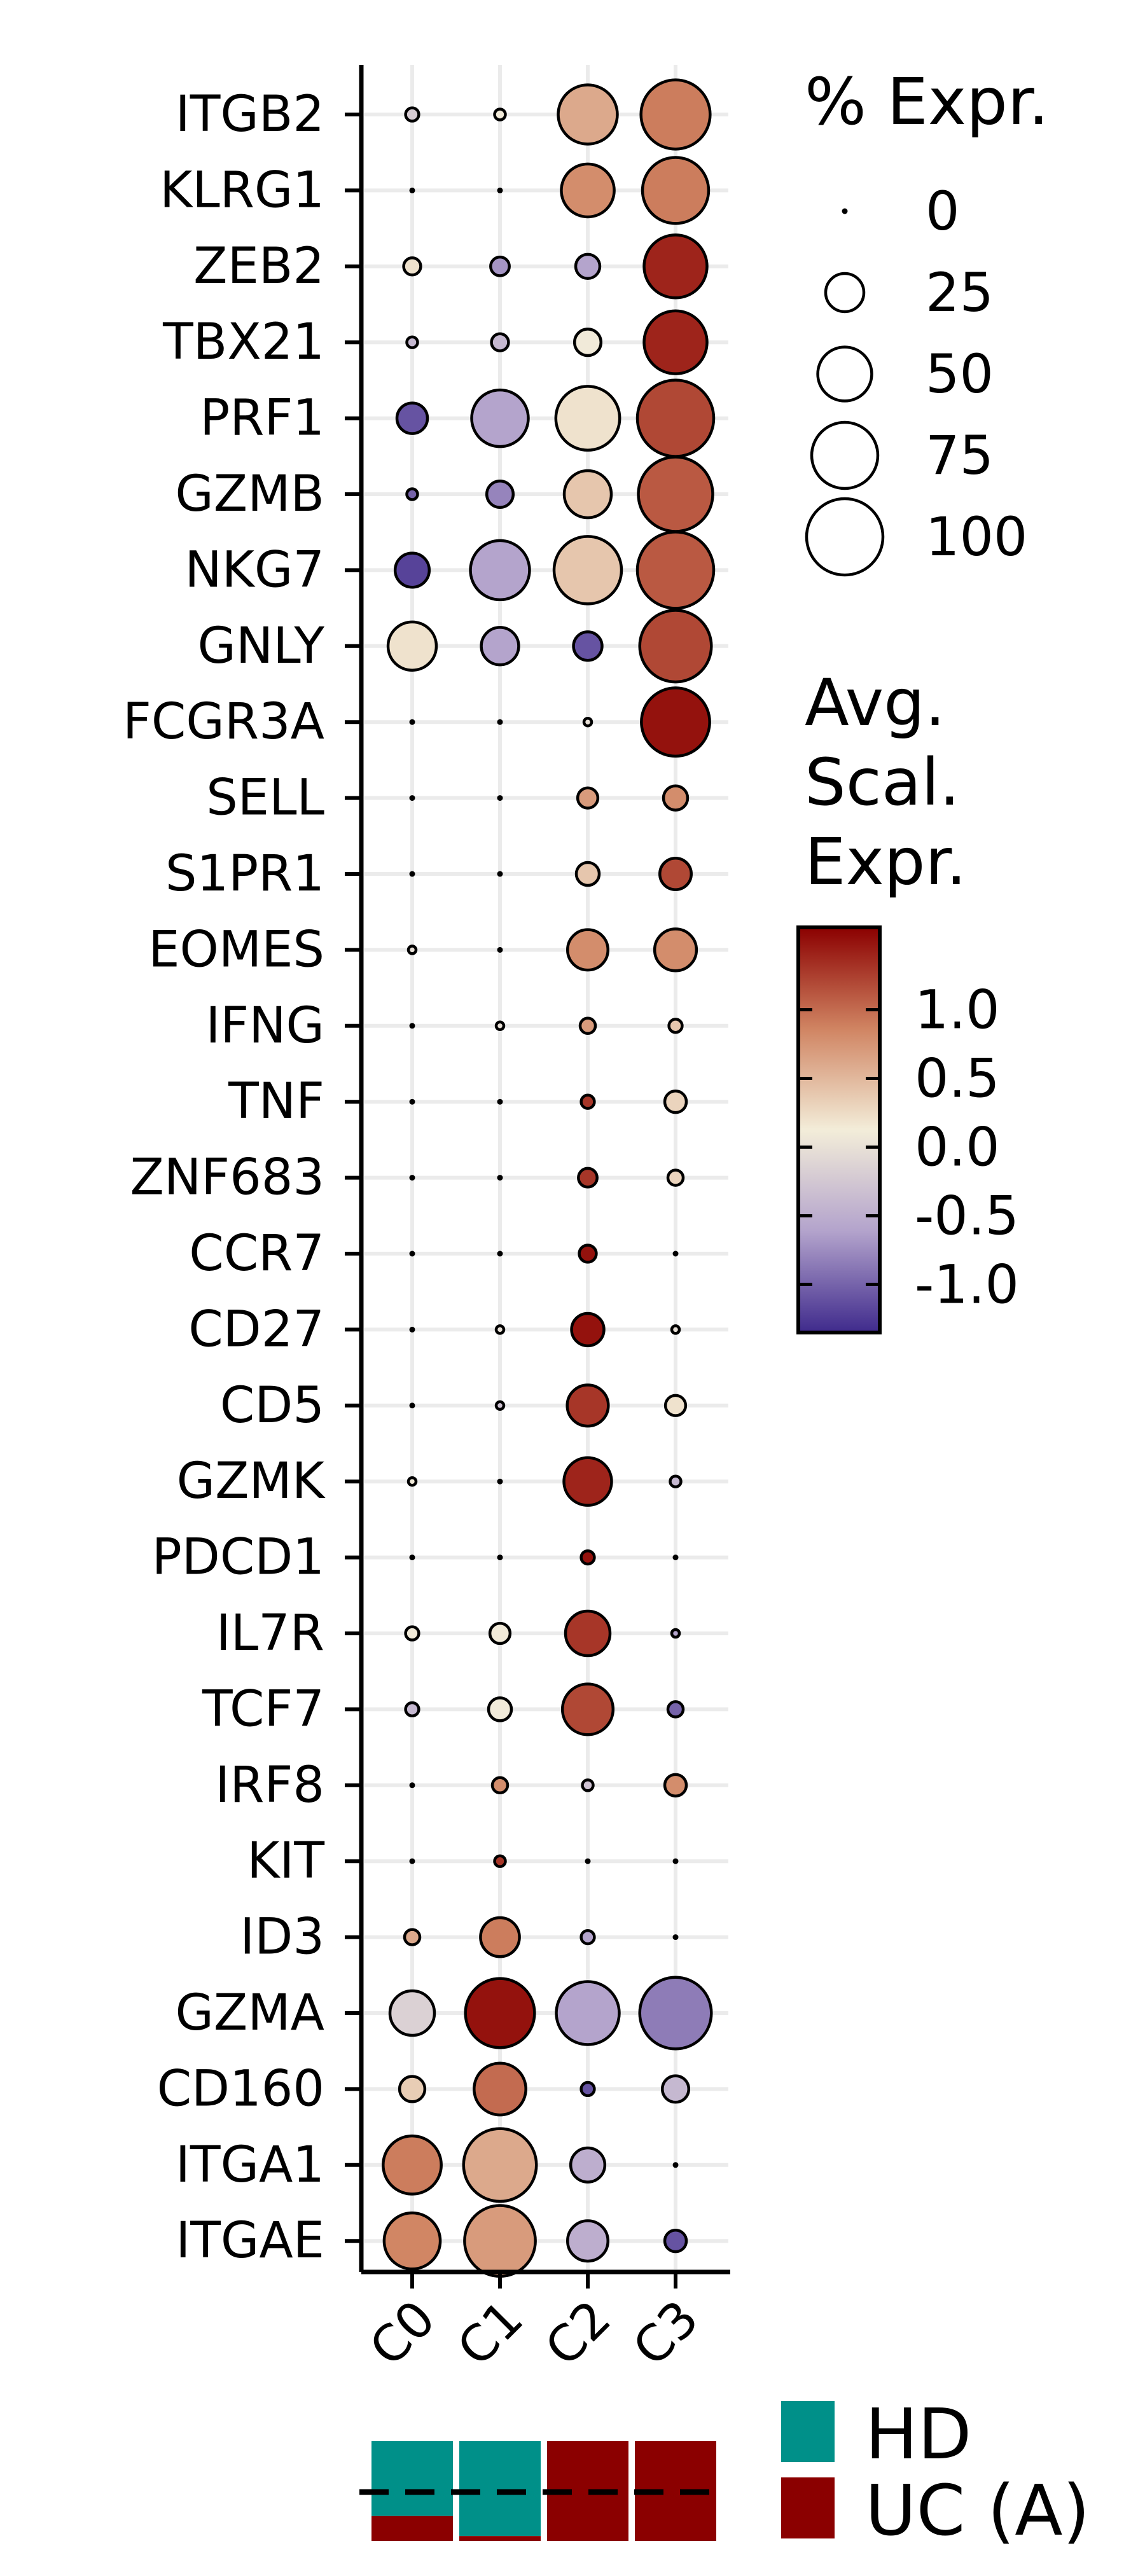  What do you see at coordinates (500, 874) in the screenshot?
I see `dot-s1pr1-c1` at bounding box center [500, 874].